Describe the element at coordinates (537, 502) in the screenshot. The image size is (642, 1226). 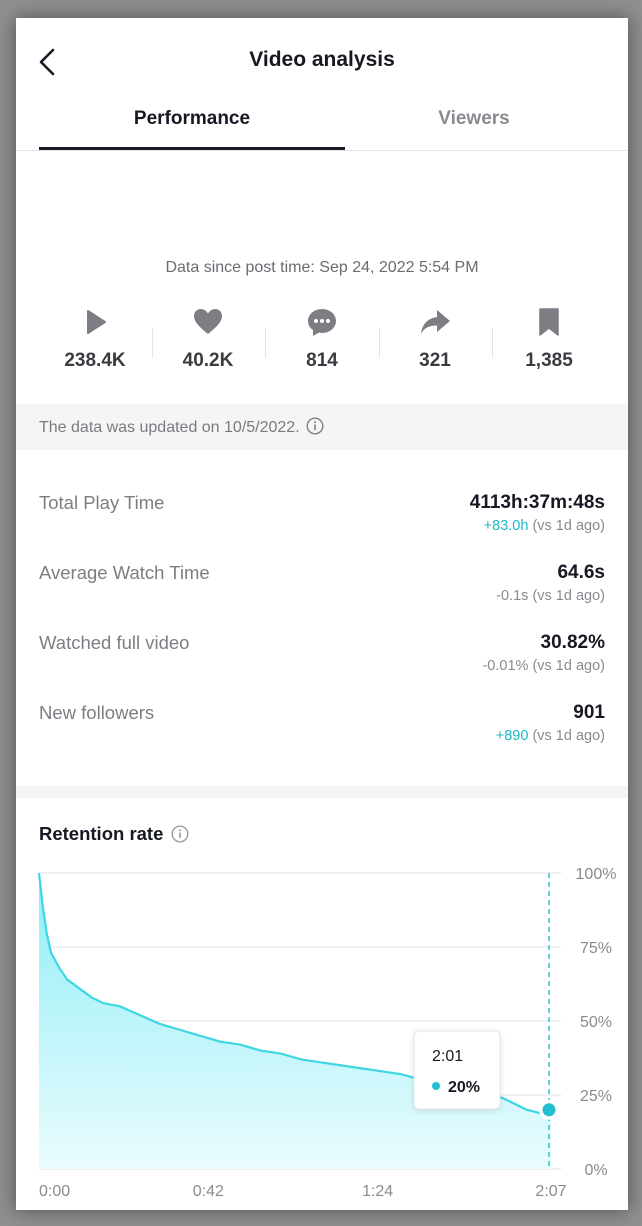
I see `metric-value: 4113h:37m:48s` at that location.